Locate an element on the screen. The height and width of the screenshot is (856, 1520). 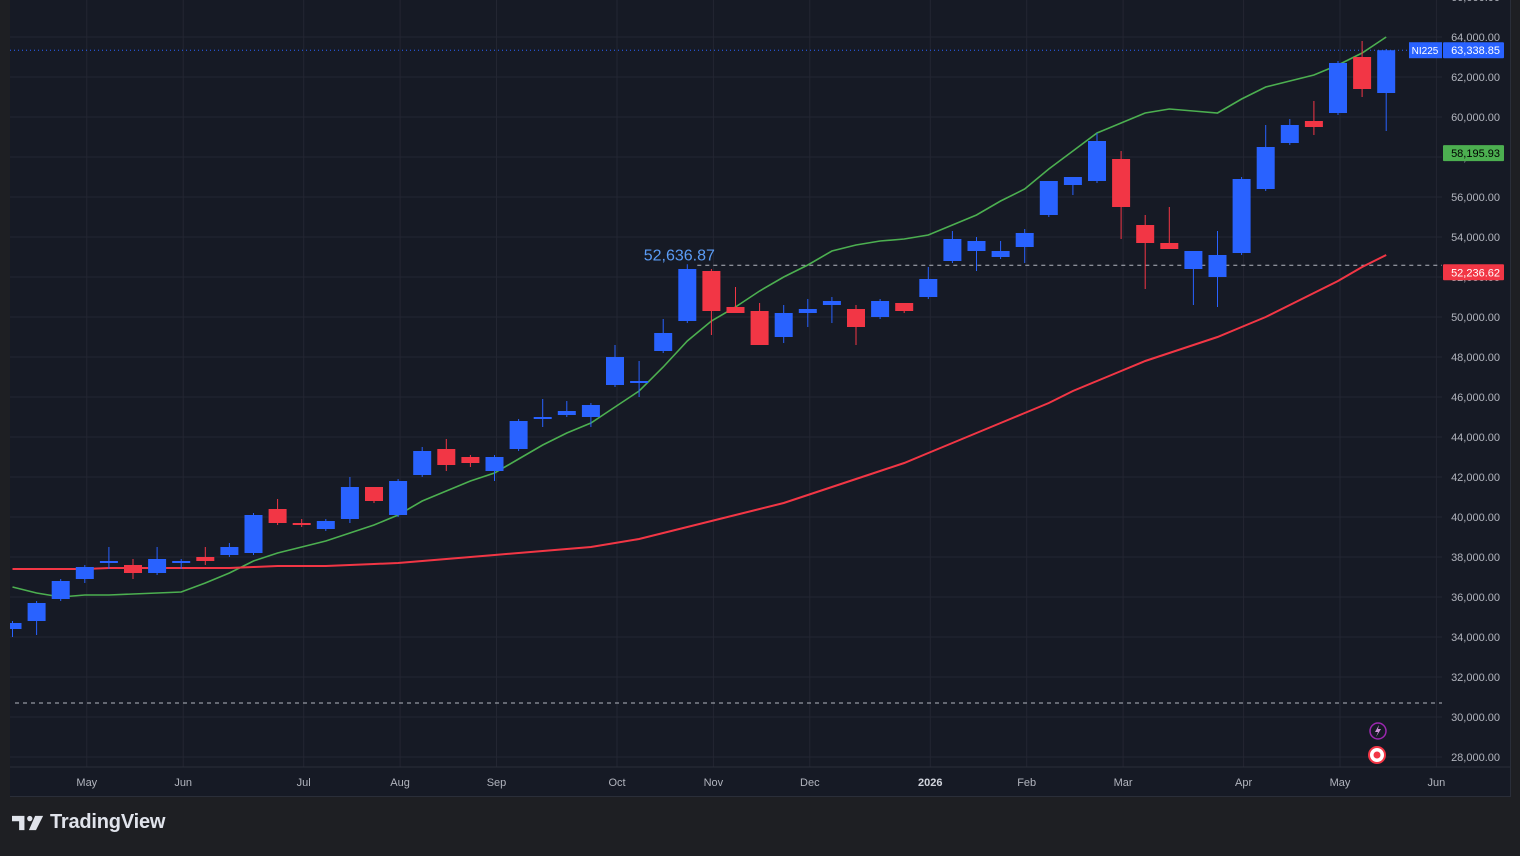
ma-fast-tag-bg is located at coordinates (1473, 153).